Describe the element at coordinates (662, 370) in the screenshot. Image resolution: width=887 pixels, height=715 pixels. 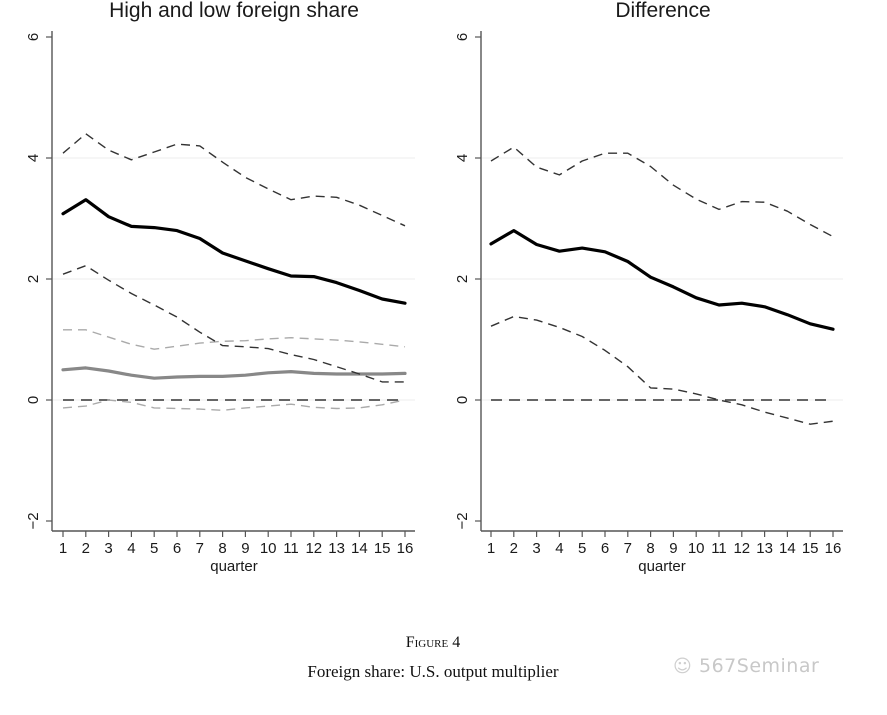
I see `series-line-difference-lower-band` at that location.